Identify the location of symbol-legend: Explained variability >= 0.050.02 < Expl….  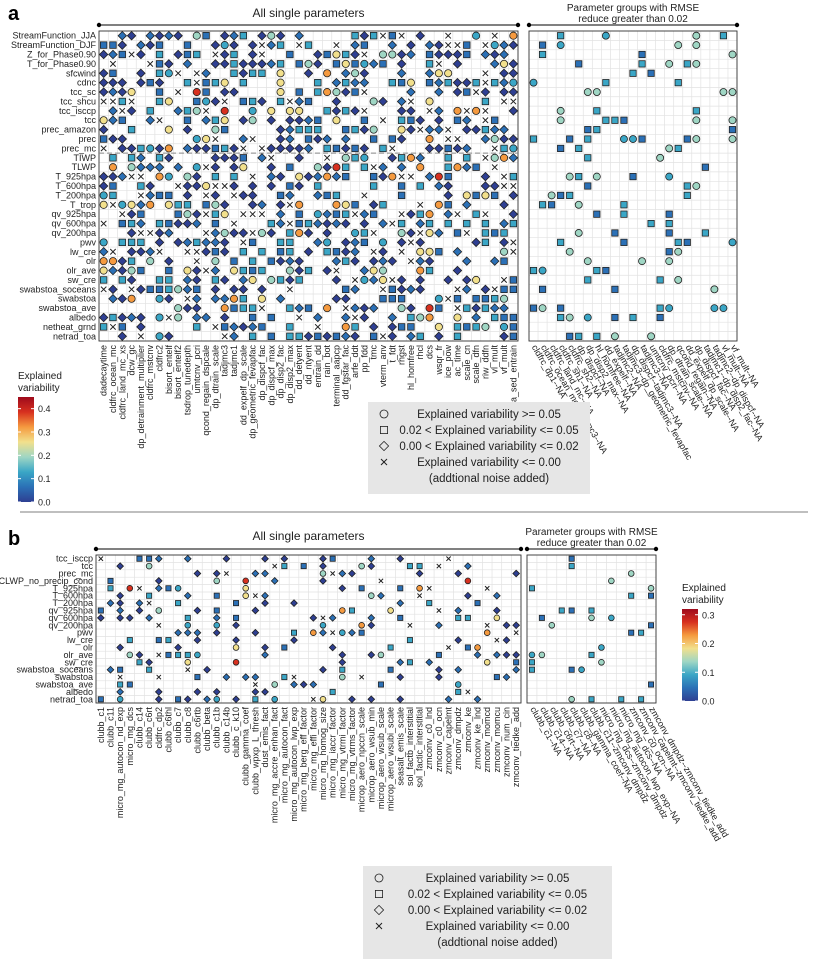
(479, 448).